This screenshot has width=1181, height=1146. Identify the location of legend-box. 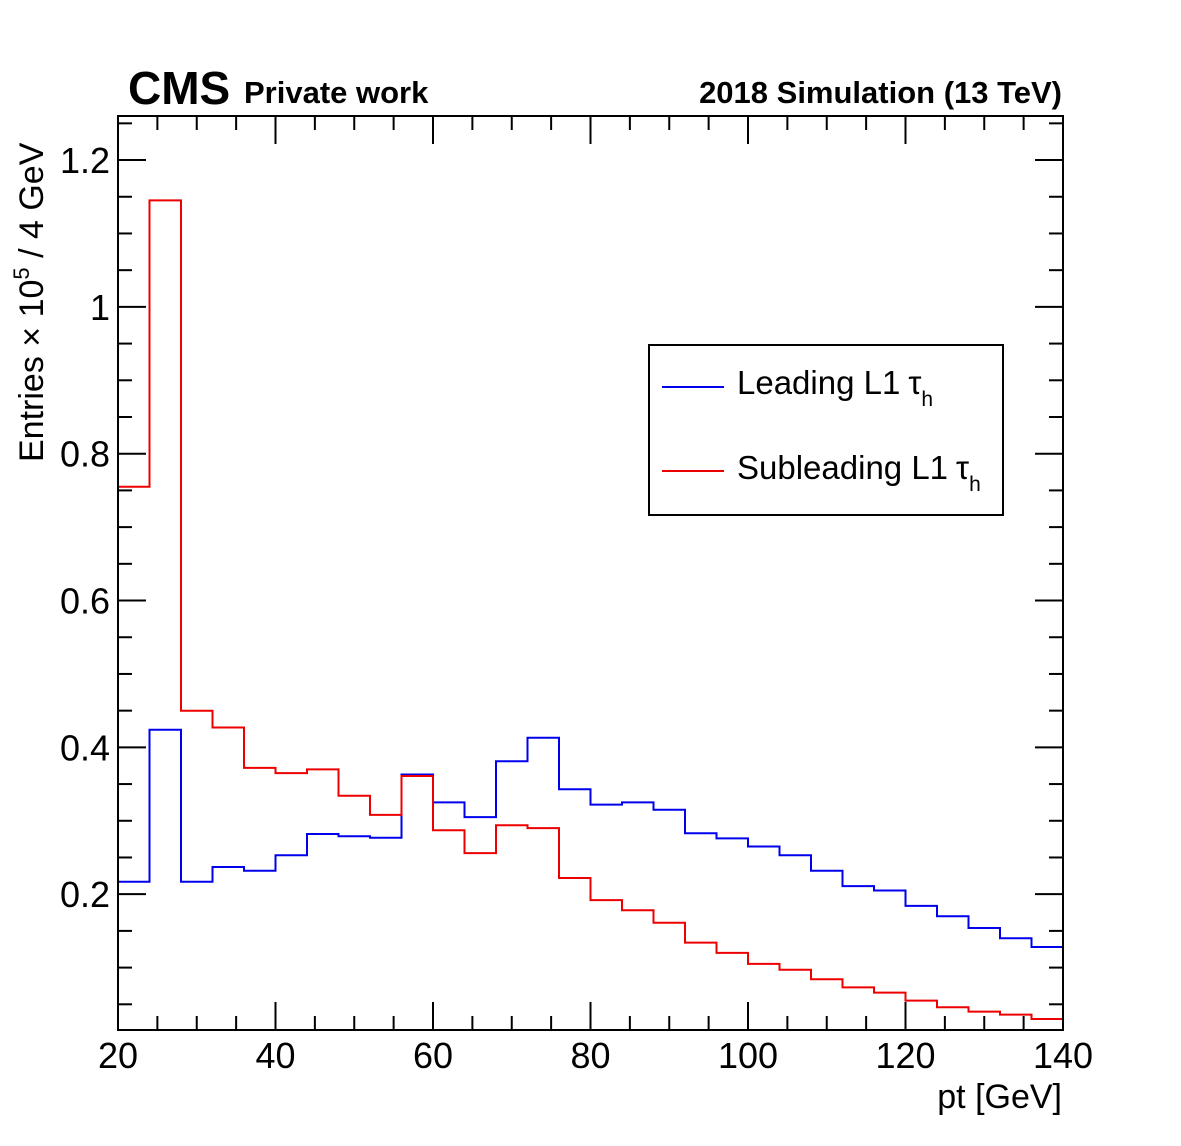
(826, 430).